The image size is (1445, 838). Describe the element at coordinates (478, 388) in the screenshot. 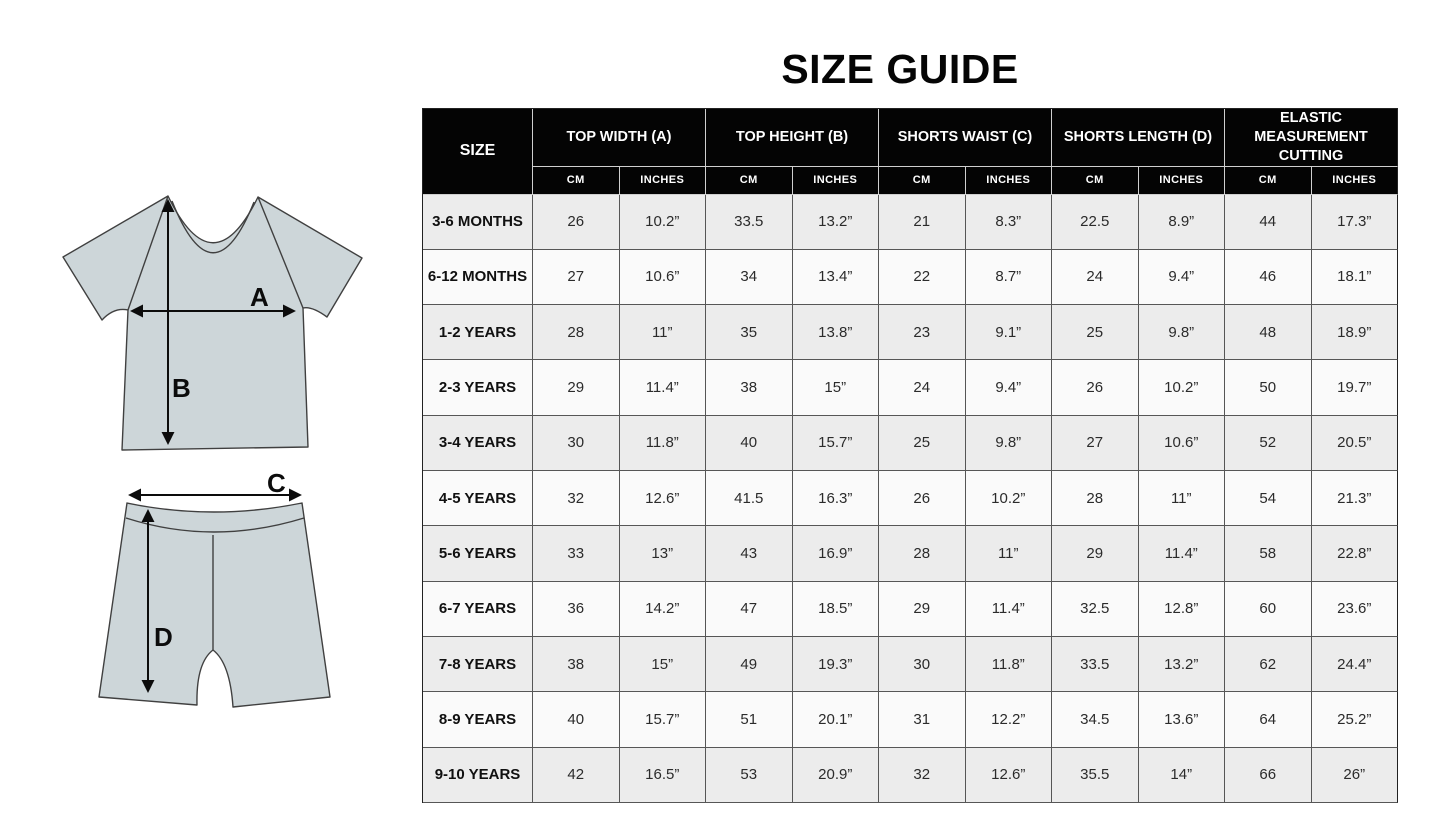

I see `size-label: 2-3 YEARS` at that location.